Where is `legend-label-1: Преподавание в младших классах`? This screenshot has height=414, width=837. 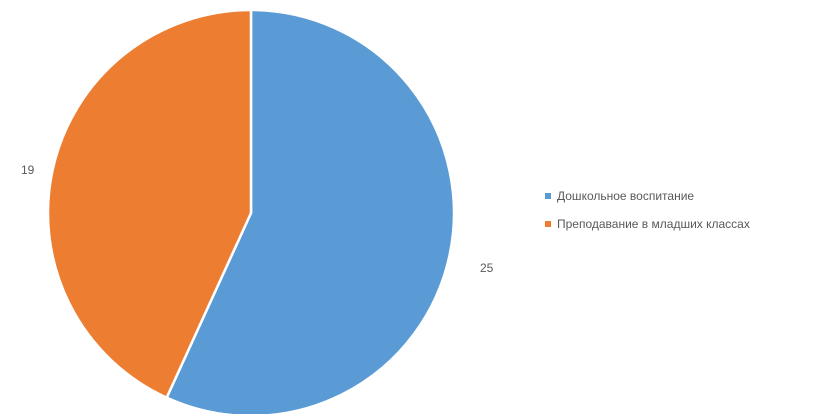
legend-label-1: Преподавание в младших классах is located at coordinates (653, 224).